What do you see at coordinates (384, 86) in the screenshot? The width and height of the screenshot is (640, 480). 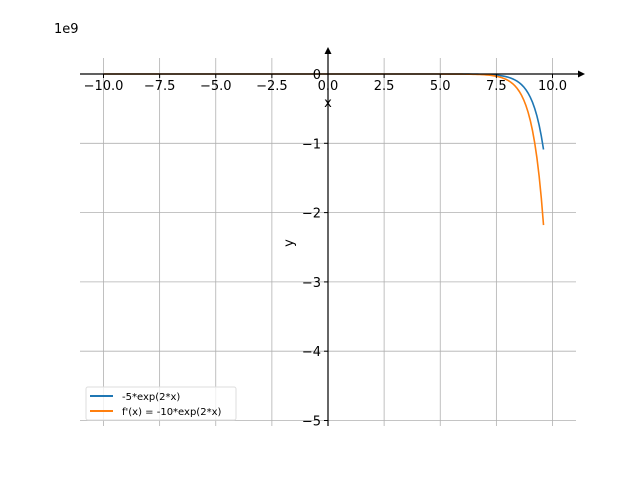 I see `x-tick-label: 2.5` at bounding box center [384, 86].